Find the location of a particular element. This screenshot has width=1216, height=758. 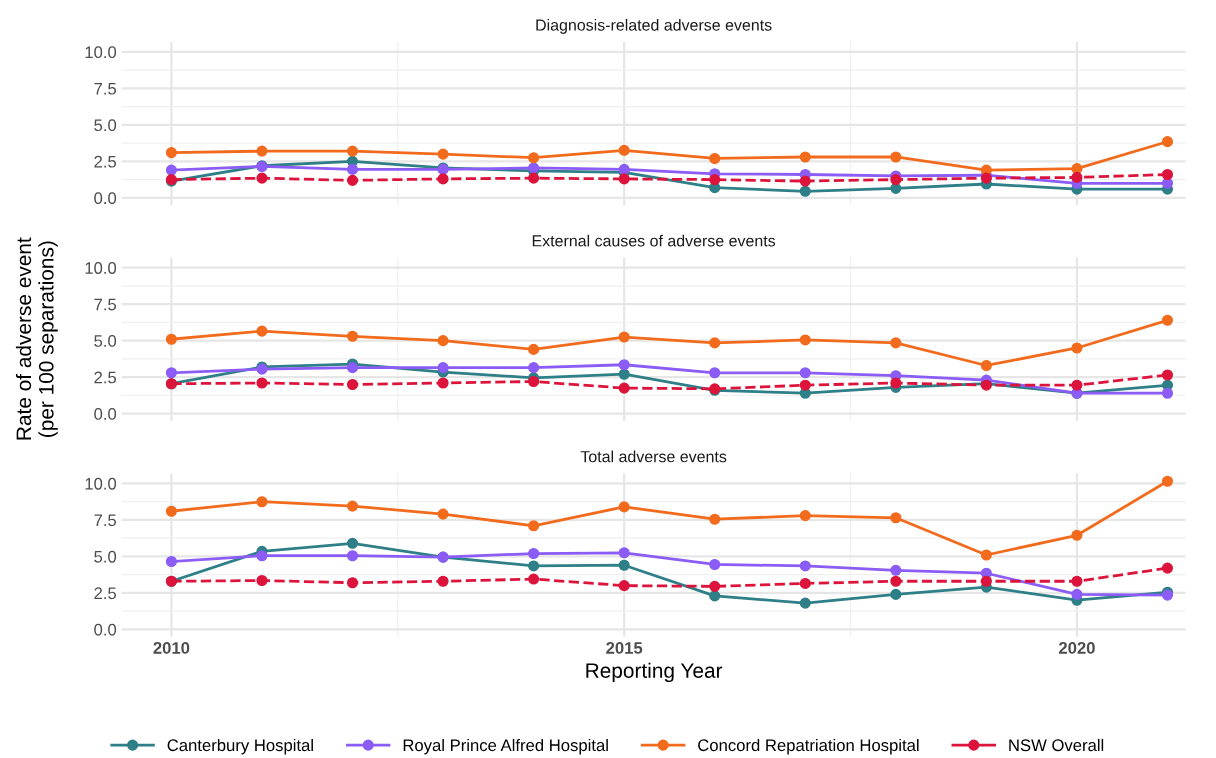

legend-label: Concord Repatriation Hospital is located at coordinates (808, 746).